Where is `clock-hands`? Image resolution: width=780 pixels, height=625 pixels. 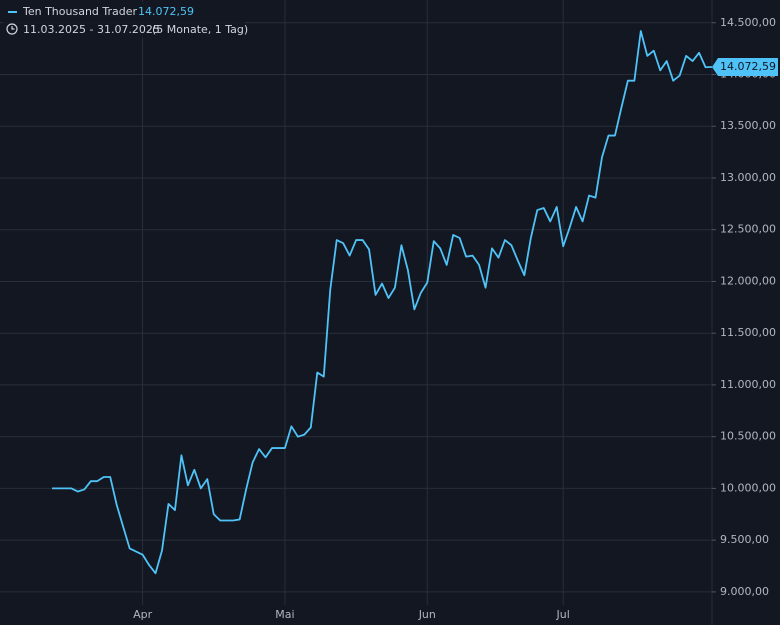 clock-hands is located at coordinates (13, 28).